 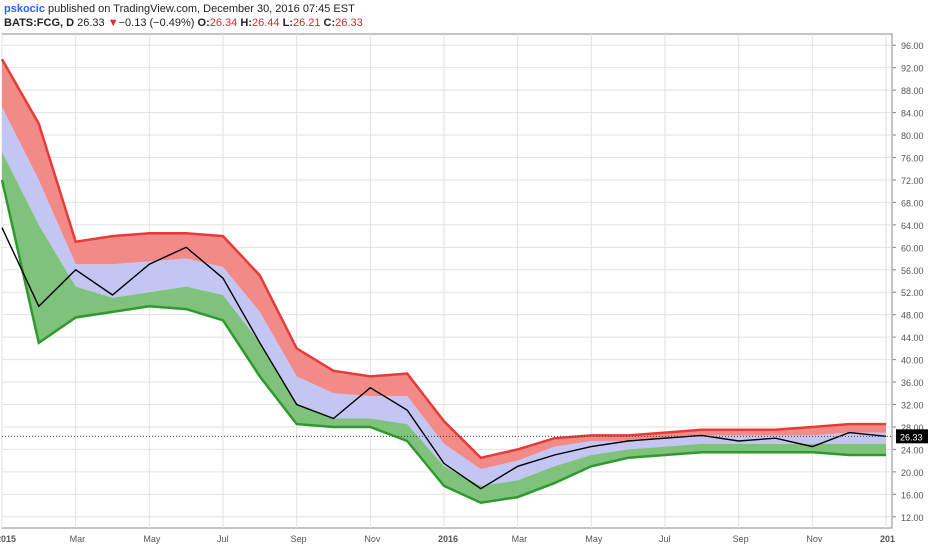 What do you see at coordinates (223, 23) in the screenshot?
I see `open-value: 26.34` at bounding box center [223, 23].